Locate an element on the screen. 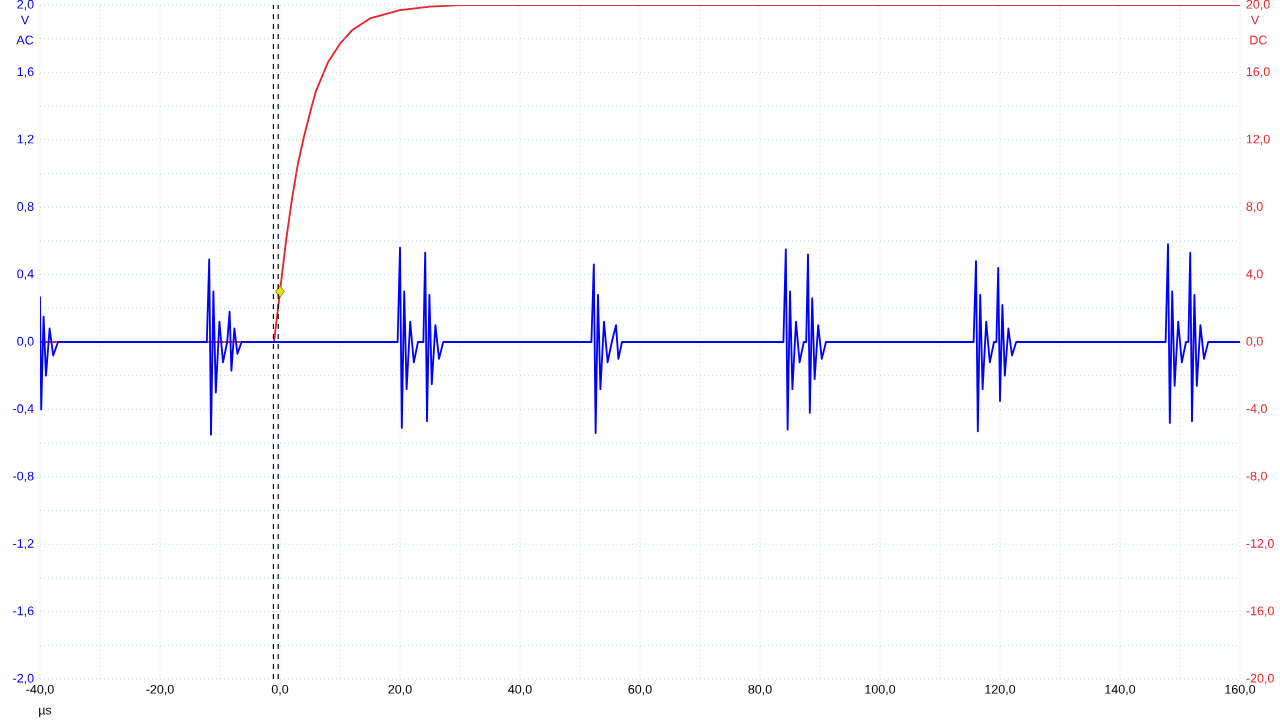 This screenshot has width=1280, height=720. x-tick-label: 80,0 is located at coordinates (760, 690).